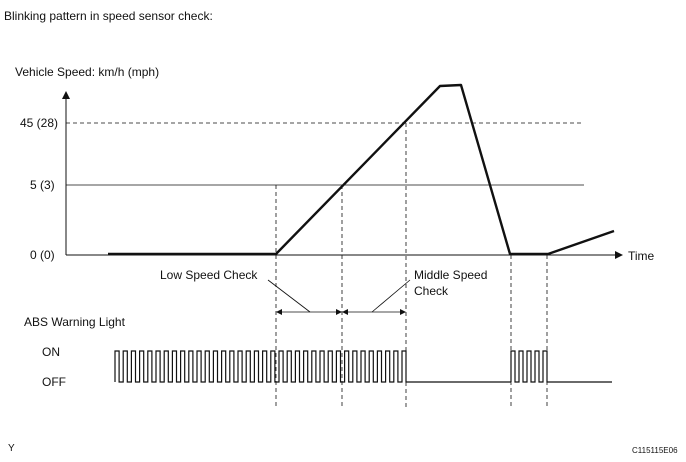 The width and height of the screenshot is (686, 462). I want to click on middle-speed-check-label-line1: Middle Speed, so click(451, 275).